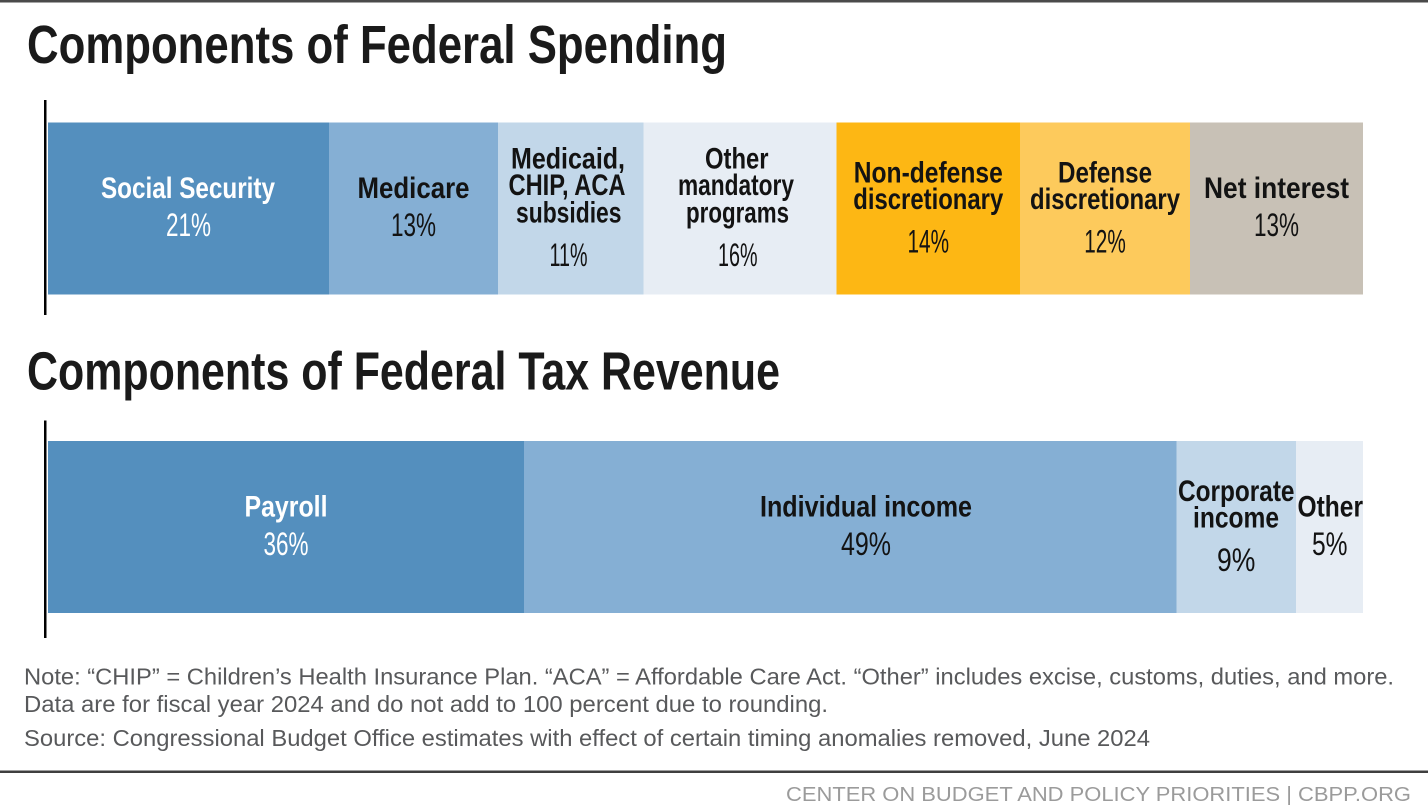  What do you see at coordinates (866, 507) in the screenshot?
I see `svg-text: Individual income` at bounding box center [866, 507].